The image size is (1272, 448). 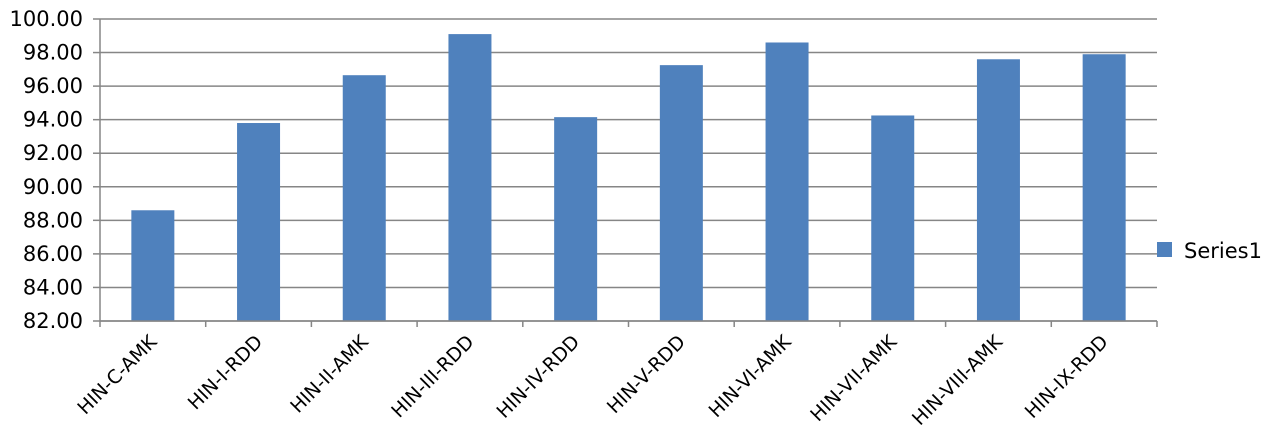 I want to click on bar-hin-ii-amk, so click(x=364, y=198).